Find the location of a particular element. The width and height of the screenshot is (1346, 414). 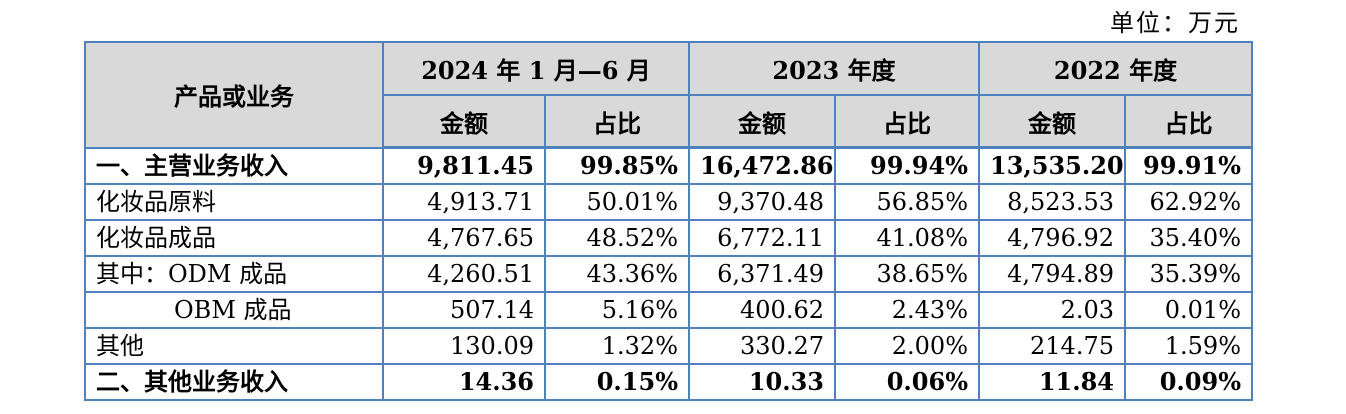

cell-ratio: 43.36% is located at coordinates (617, 274).